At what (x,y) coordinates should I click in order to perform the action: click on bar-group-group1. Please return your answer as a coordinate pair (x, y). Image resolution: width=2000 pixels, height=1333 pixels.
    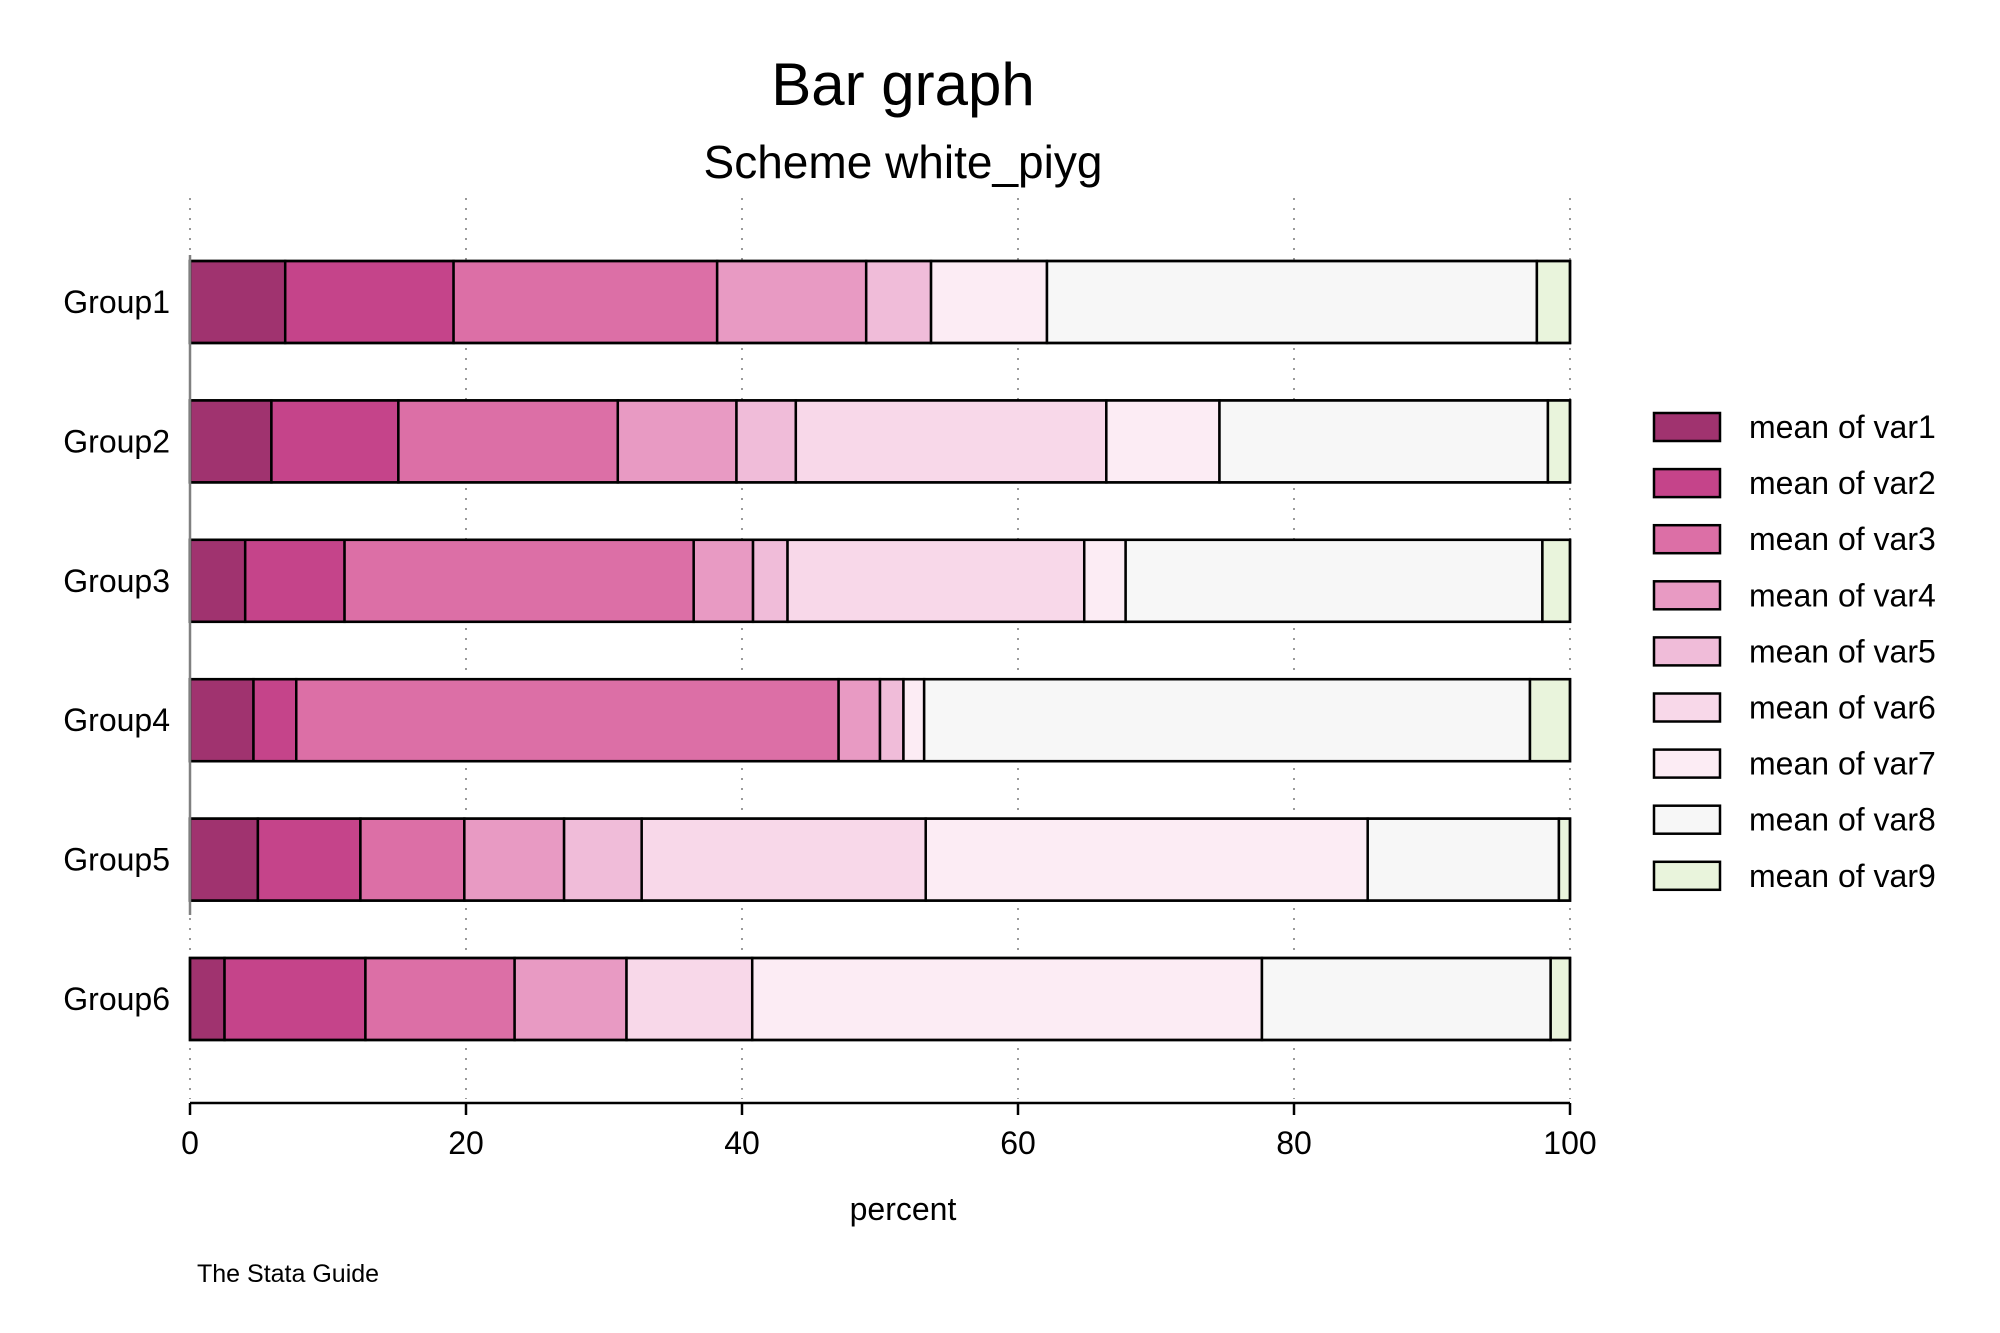
    Looking at the image, I should click on (880, 302).